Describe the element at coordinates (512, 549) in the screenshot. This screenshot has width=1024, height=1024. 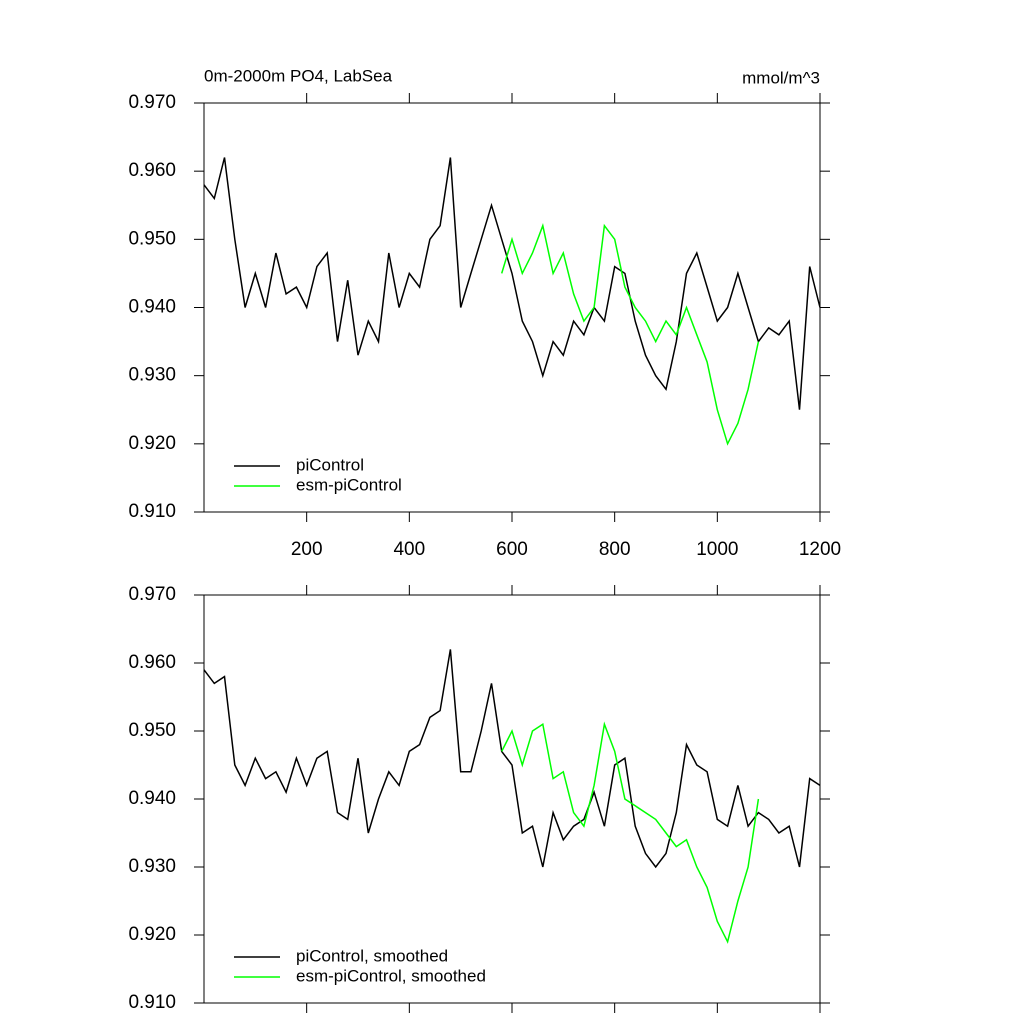
I see `x-tick-label: 600` at that location.